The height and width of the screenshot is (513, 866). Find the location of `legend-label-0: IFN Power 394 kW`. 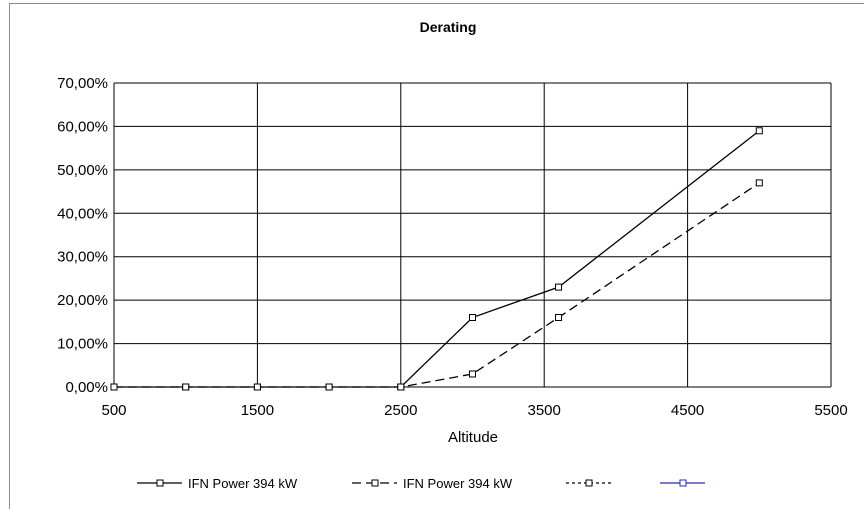

legend-label-0: IFN Power 394 kW is located at coordinates (243, 483).